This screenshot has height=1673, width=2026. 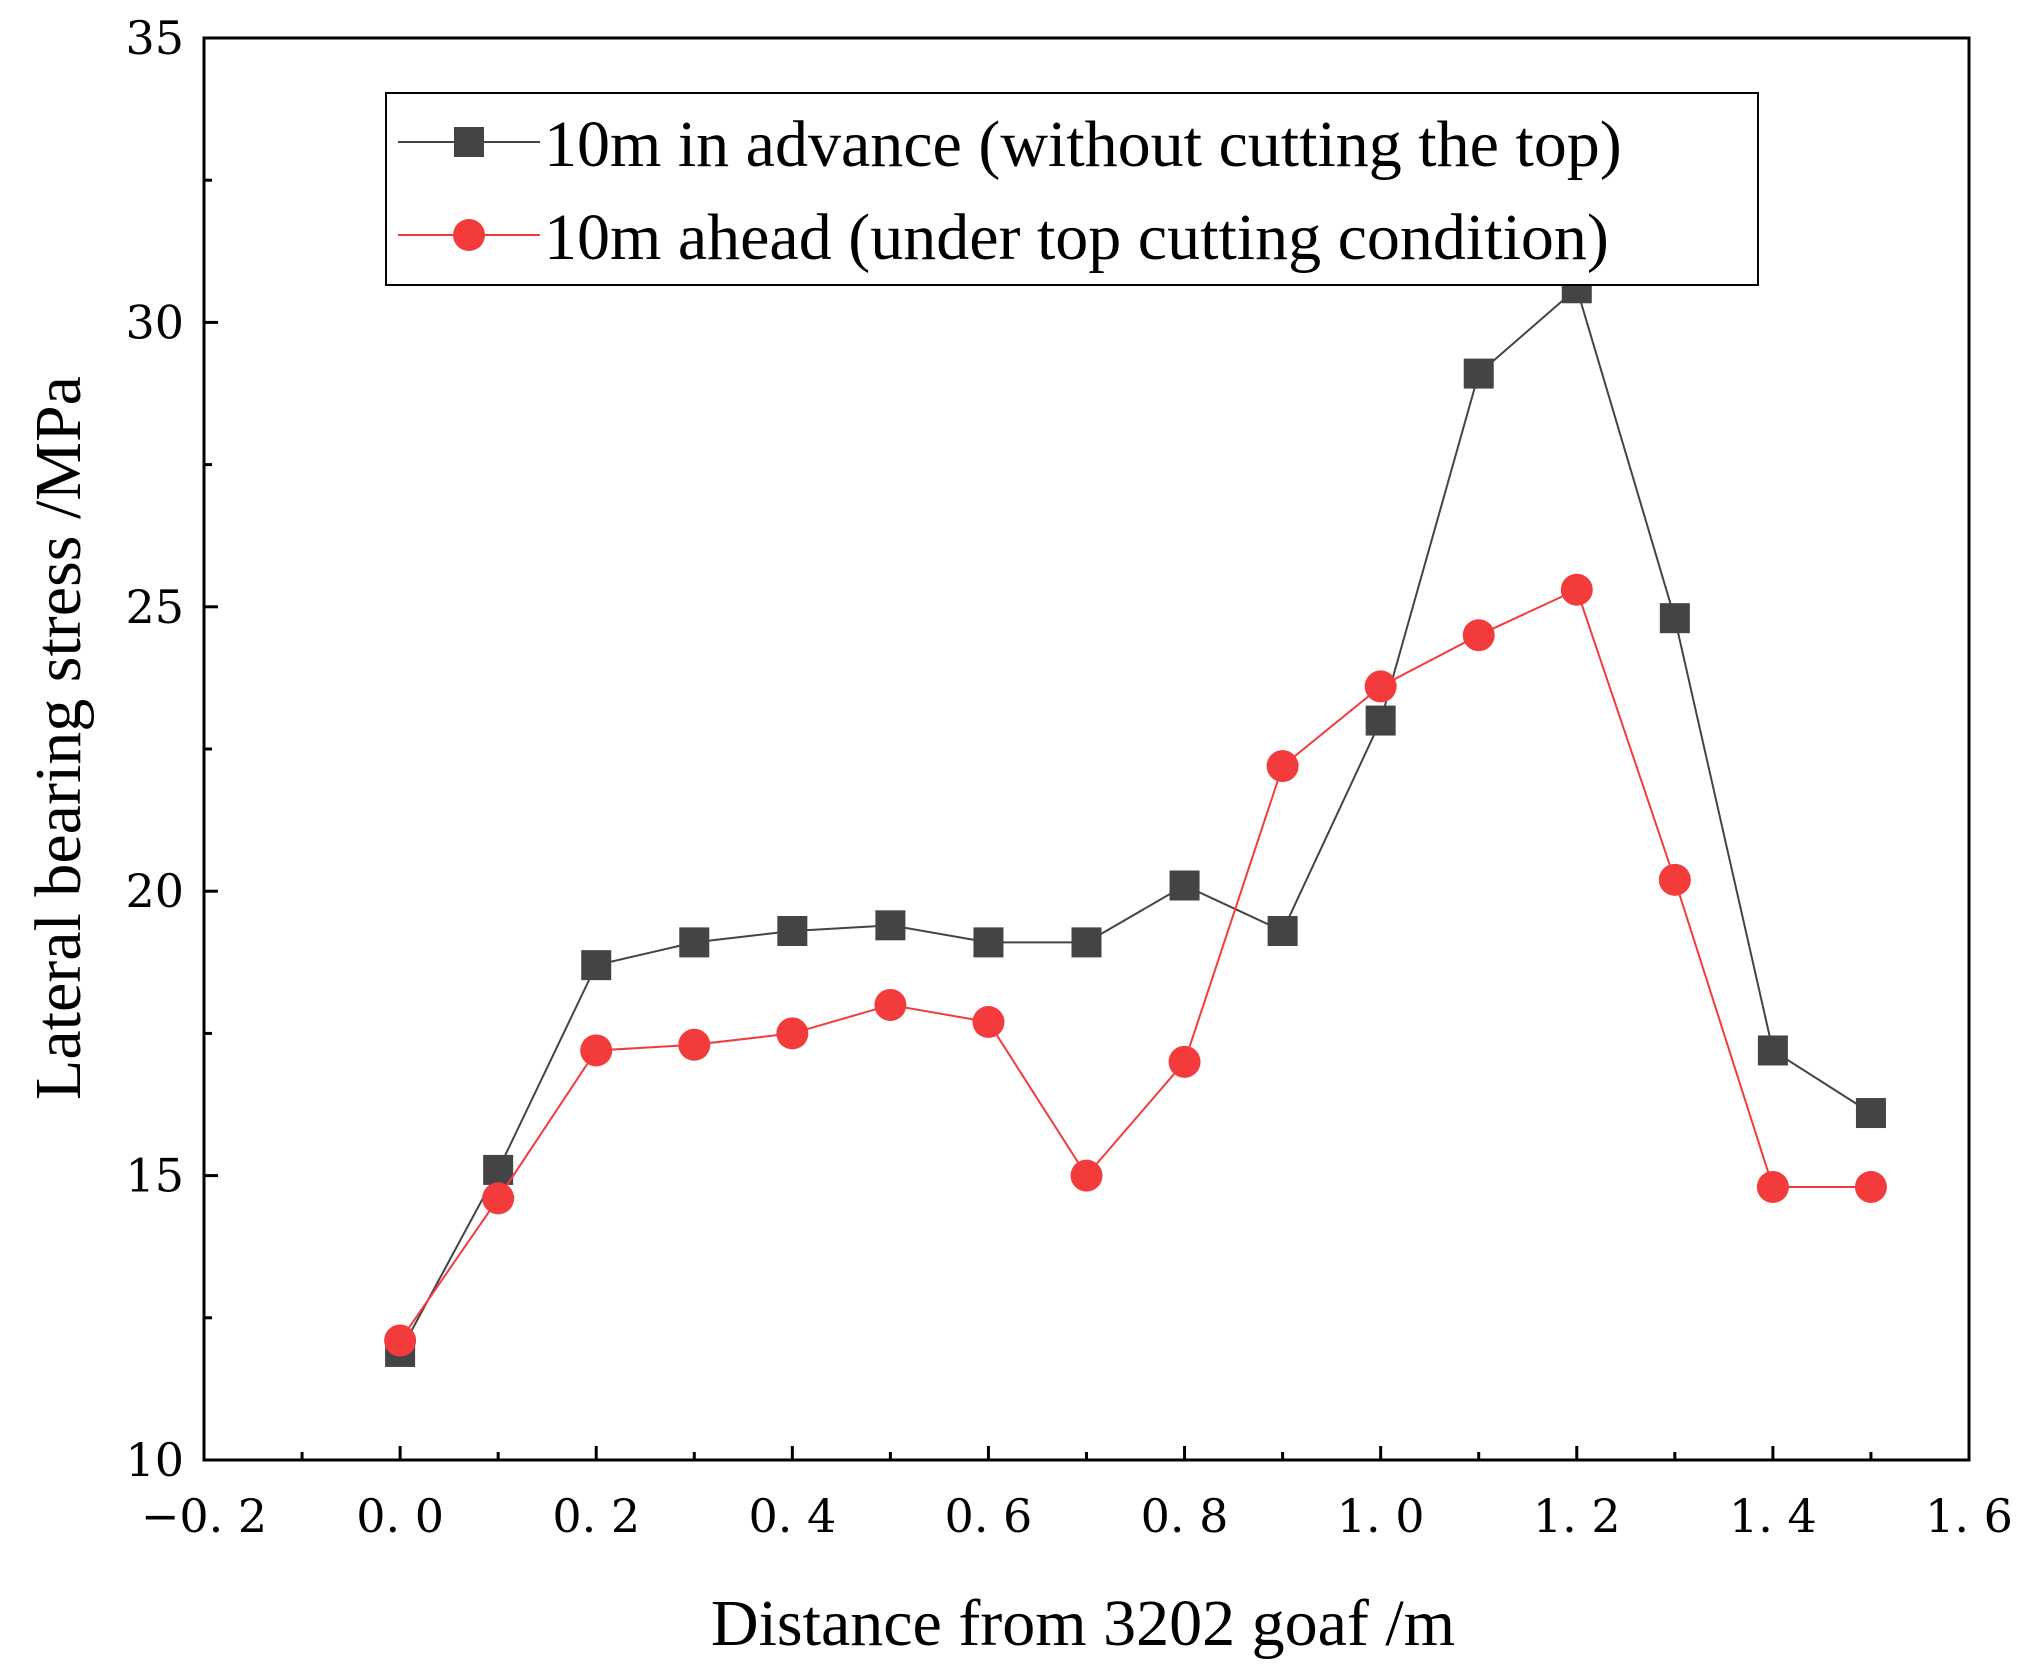 What do you see at coordinates (1773, 1516) in the screenshot?
I see `x-tick-label: 1. 4` at bounding box center [1773, 1516].